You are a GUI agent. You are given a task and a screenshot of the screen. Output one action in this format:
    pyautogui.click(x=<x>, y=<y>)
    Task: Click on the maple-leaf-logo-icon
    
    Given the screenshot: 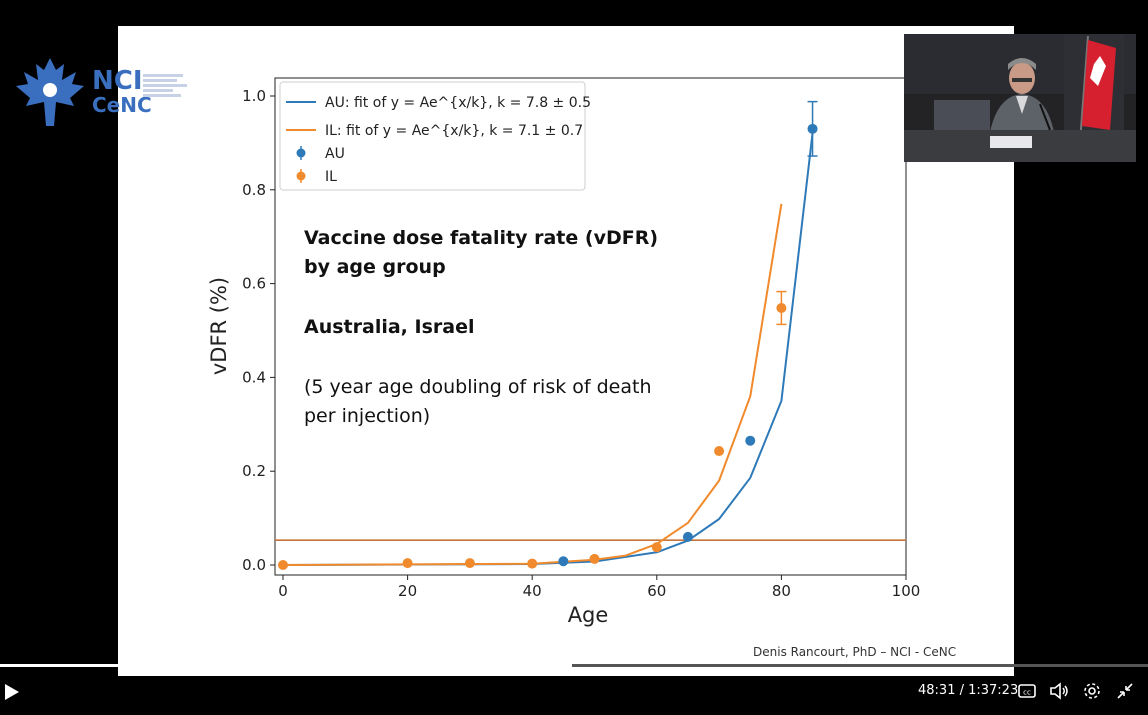 What is the action you would take?
    pyautogui.click(x=50, y=92)
    